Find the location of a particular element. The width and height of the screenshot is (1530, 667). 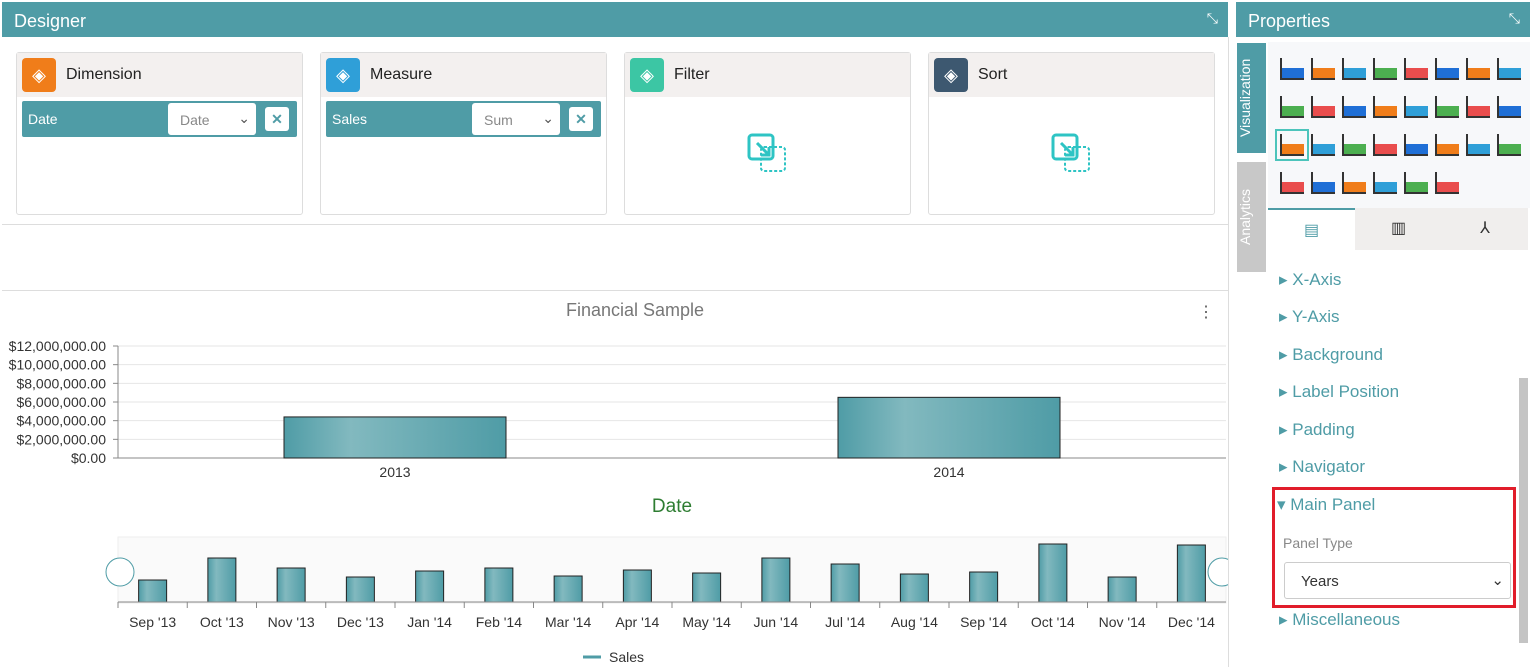

x-axis-title: Date is located at coordinates (672, 506).